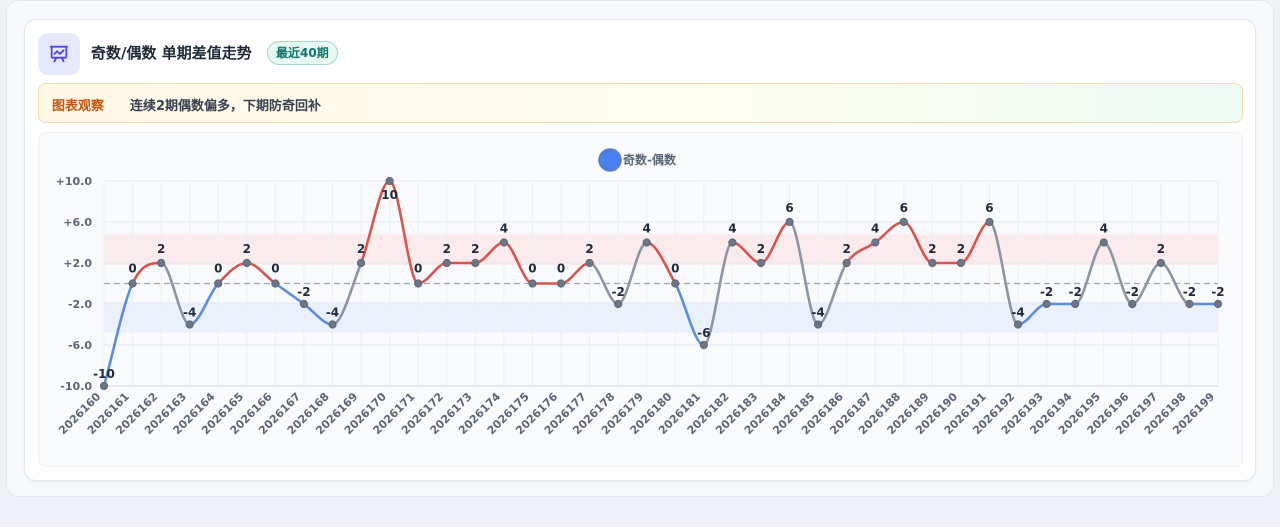 This screenshot has height=527, width=1280. I want to click on y-tick-label: -10.0, so click(76, 386).